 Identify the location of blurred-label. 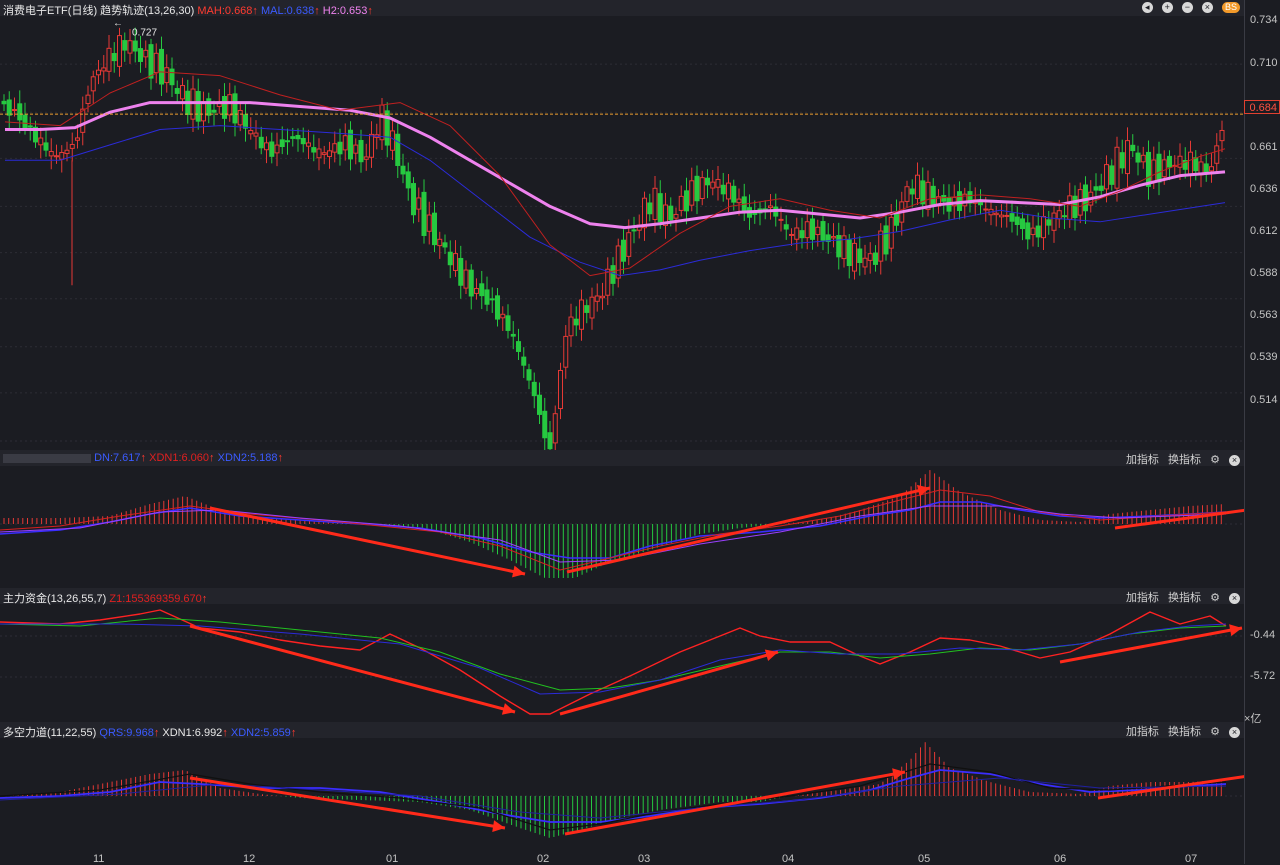
(47, 458).